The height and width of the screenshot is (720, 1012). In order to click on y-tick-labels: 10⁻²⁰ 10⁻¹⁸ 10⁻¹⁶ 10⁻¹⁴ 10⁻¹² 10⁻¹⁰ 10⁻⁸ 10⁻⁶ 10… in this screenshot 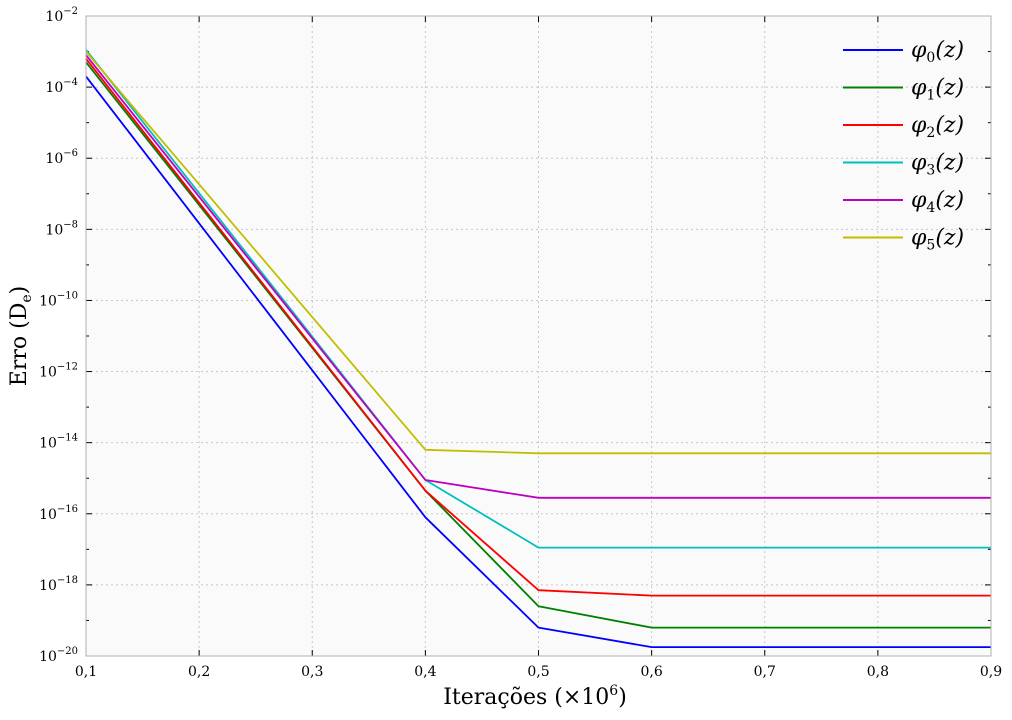, I will do `click(58, 335)`.